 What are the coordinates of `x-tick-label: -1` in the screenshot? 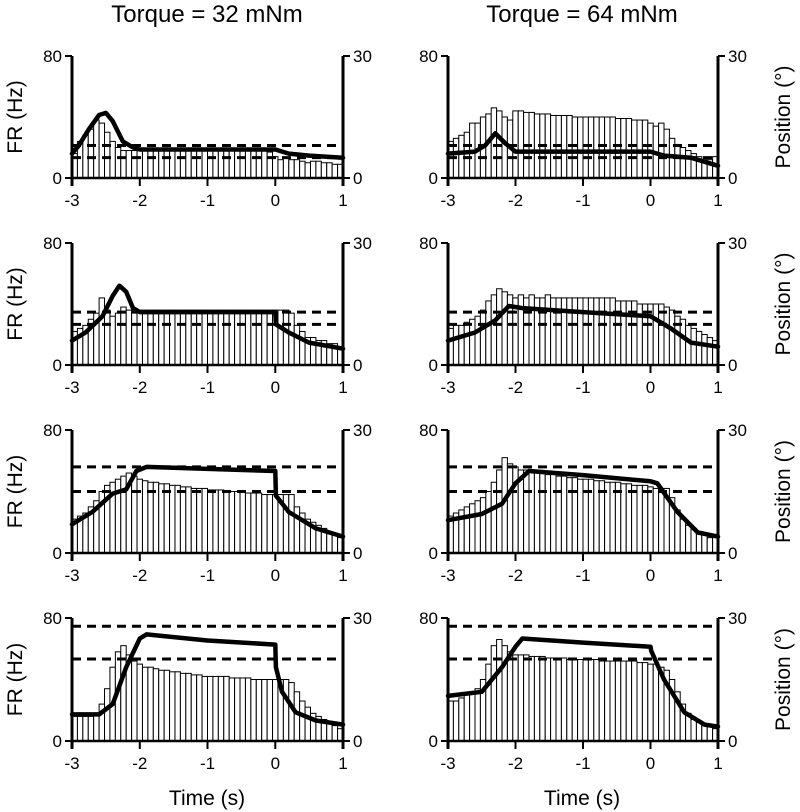 It's located at (207, 200).